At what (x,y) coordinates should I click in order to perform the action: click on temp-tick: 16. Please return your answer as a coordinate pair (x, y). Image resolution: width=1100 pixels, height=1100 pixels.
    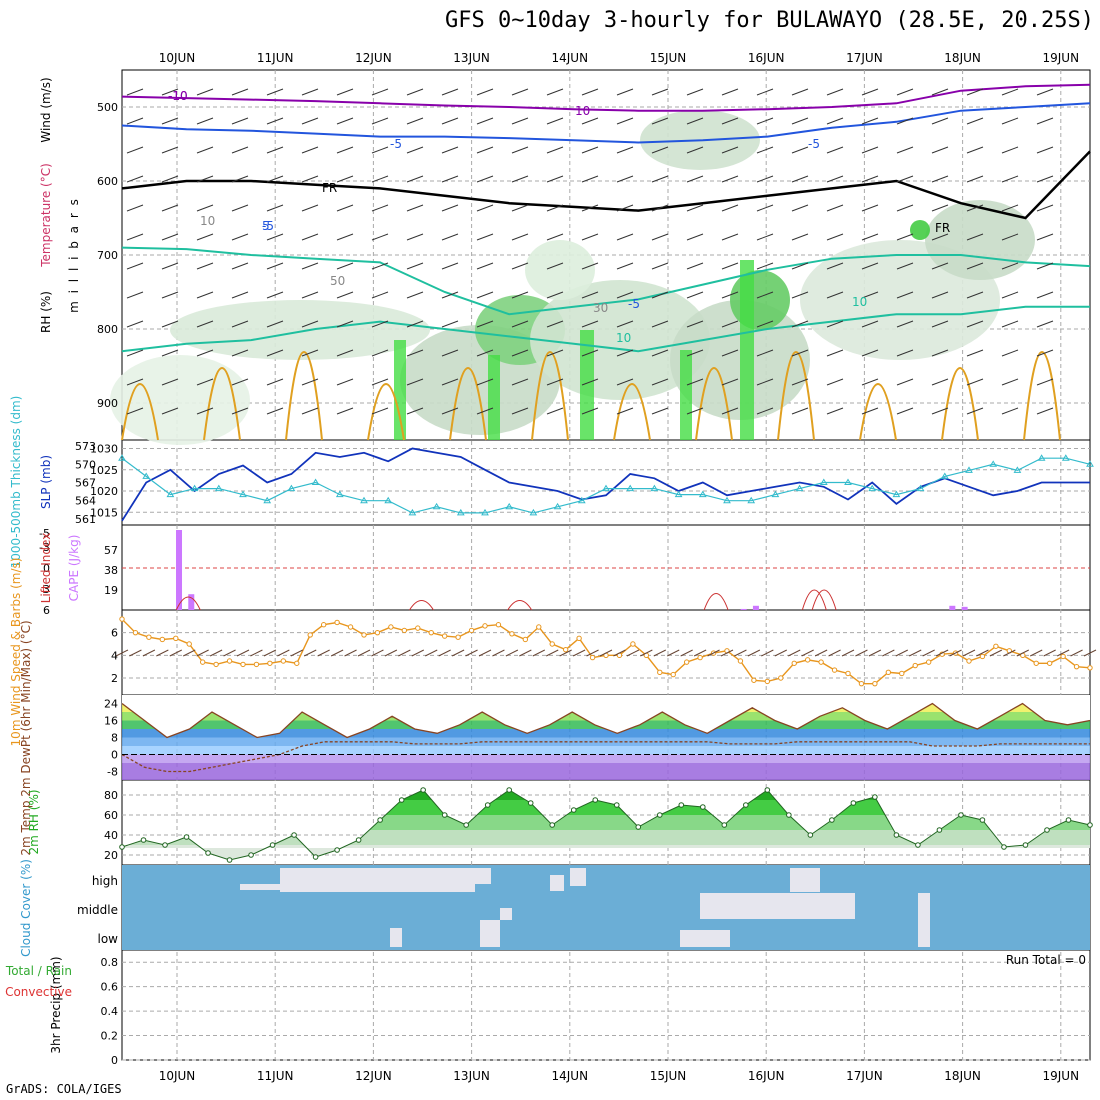
    Looking at the image, I should click on (111, 721).